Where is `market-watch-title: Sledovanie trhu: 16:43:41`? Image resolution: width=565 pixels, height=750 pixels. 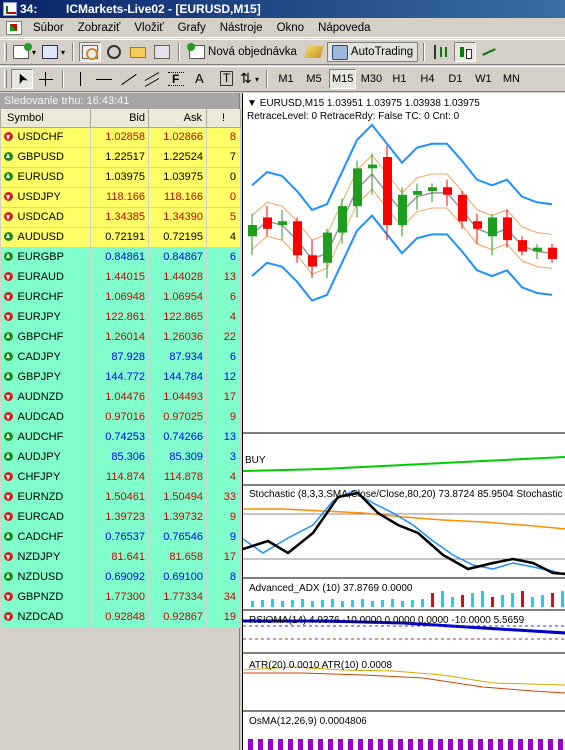 market-watch-title: Sledovanie trhu: 16:43:41 is located at coordinates (119, 101).